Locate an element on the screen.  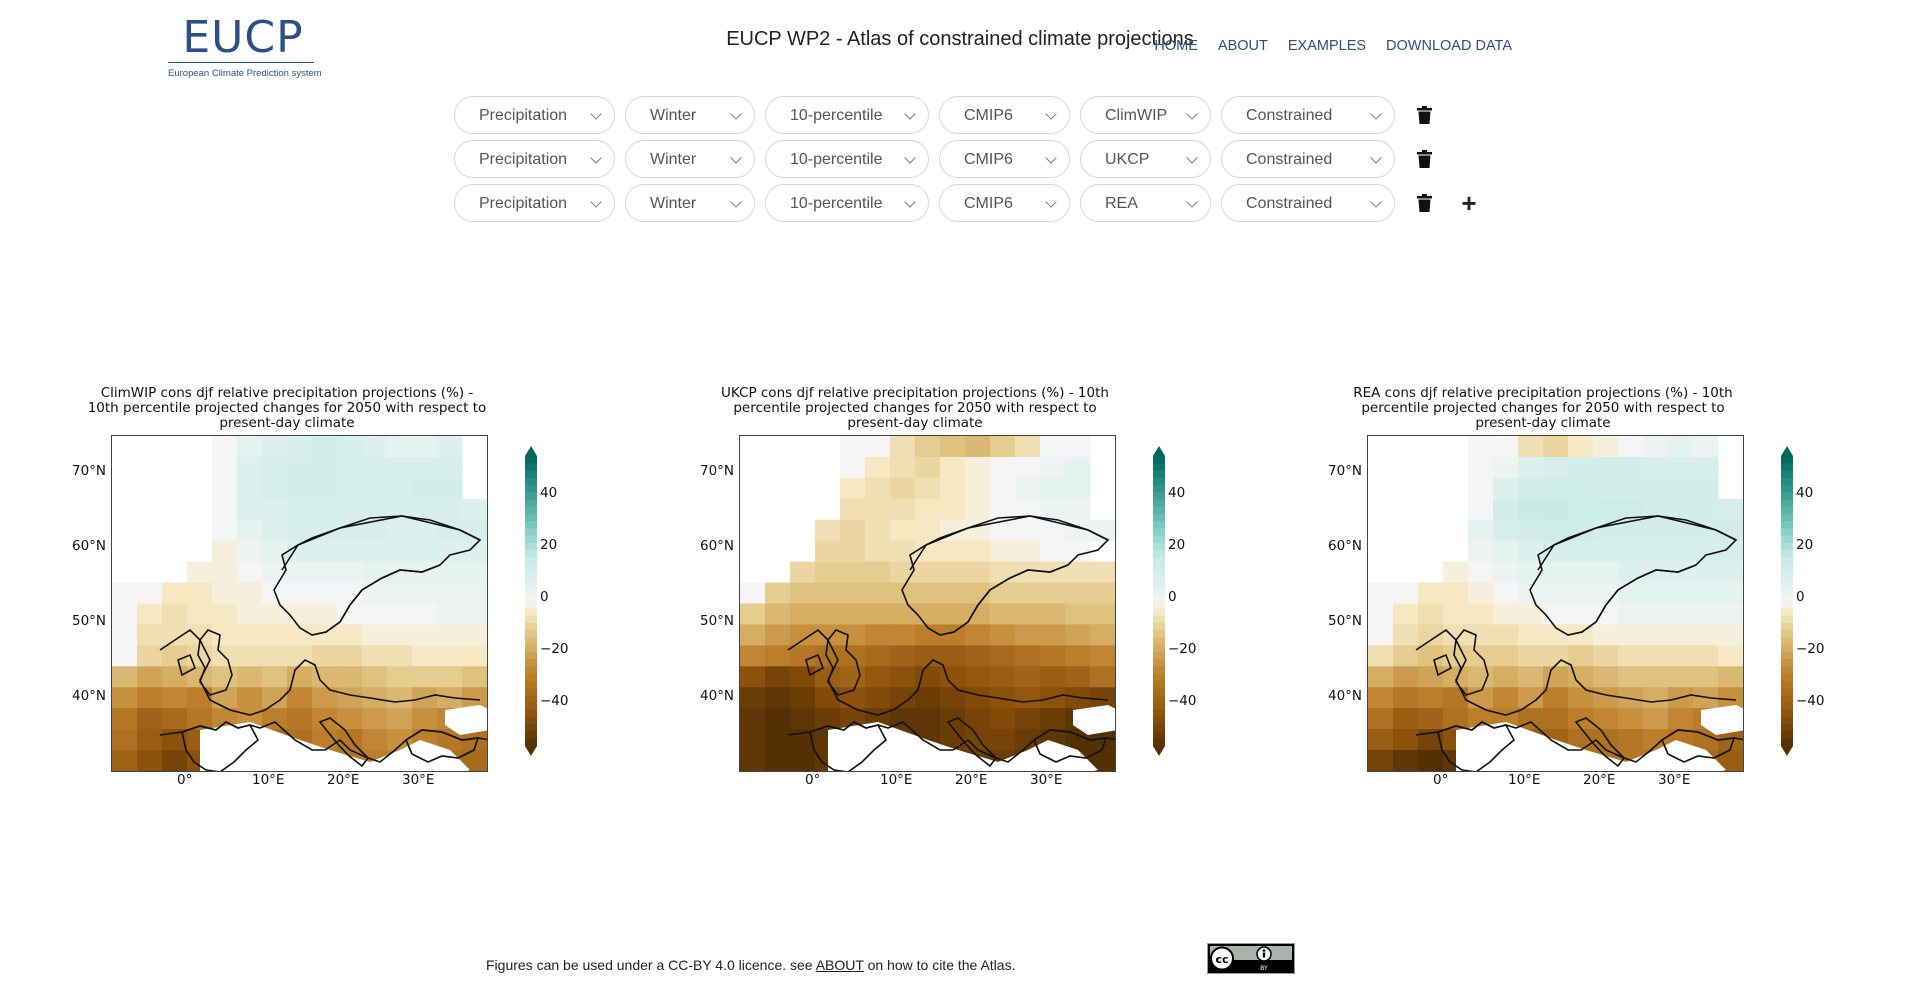
colorbar-tick-label: −40 is located at coordinates (1182, 701).